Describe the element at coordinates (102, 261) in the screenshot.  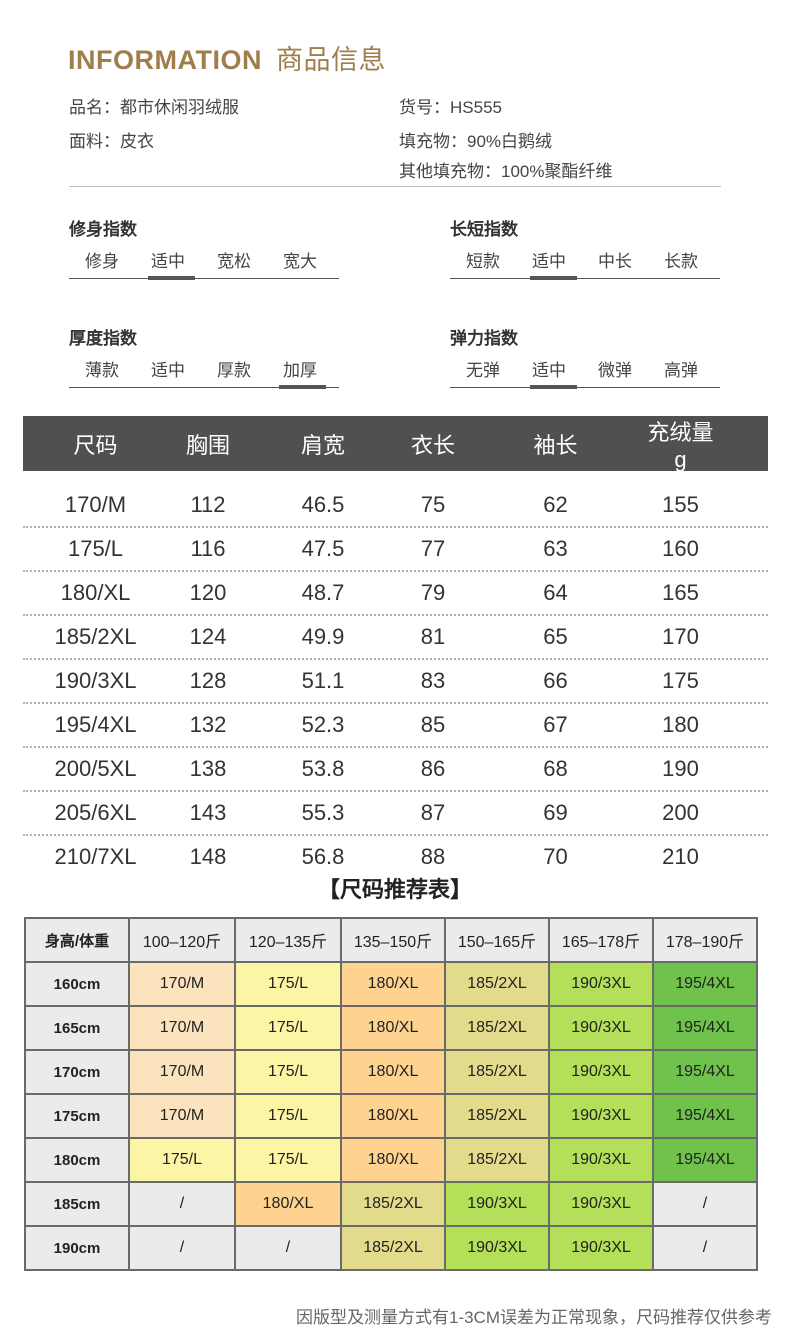
I see `index-option: 修身` at that location.